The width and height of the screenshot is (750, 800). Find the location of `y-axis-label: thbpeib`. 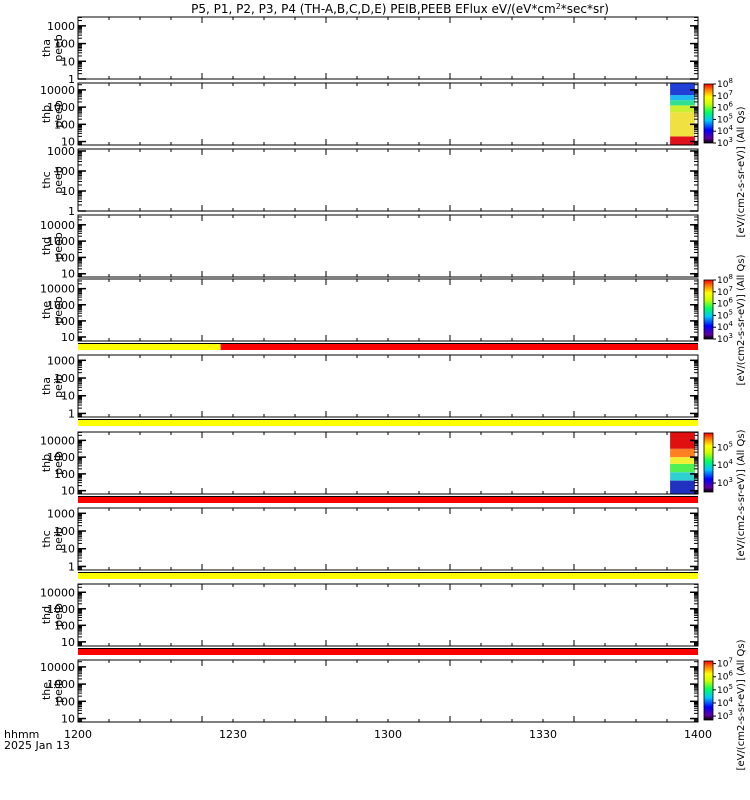

y-axis-label: thbpeib is located at coordinates (52, 463).